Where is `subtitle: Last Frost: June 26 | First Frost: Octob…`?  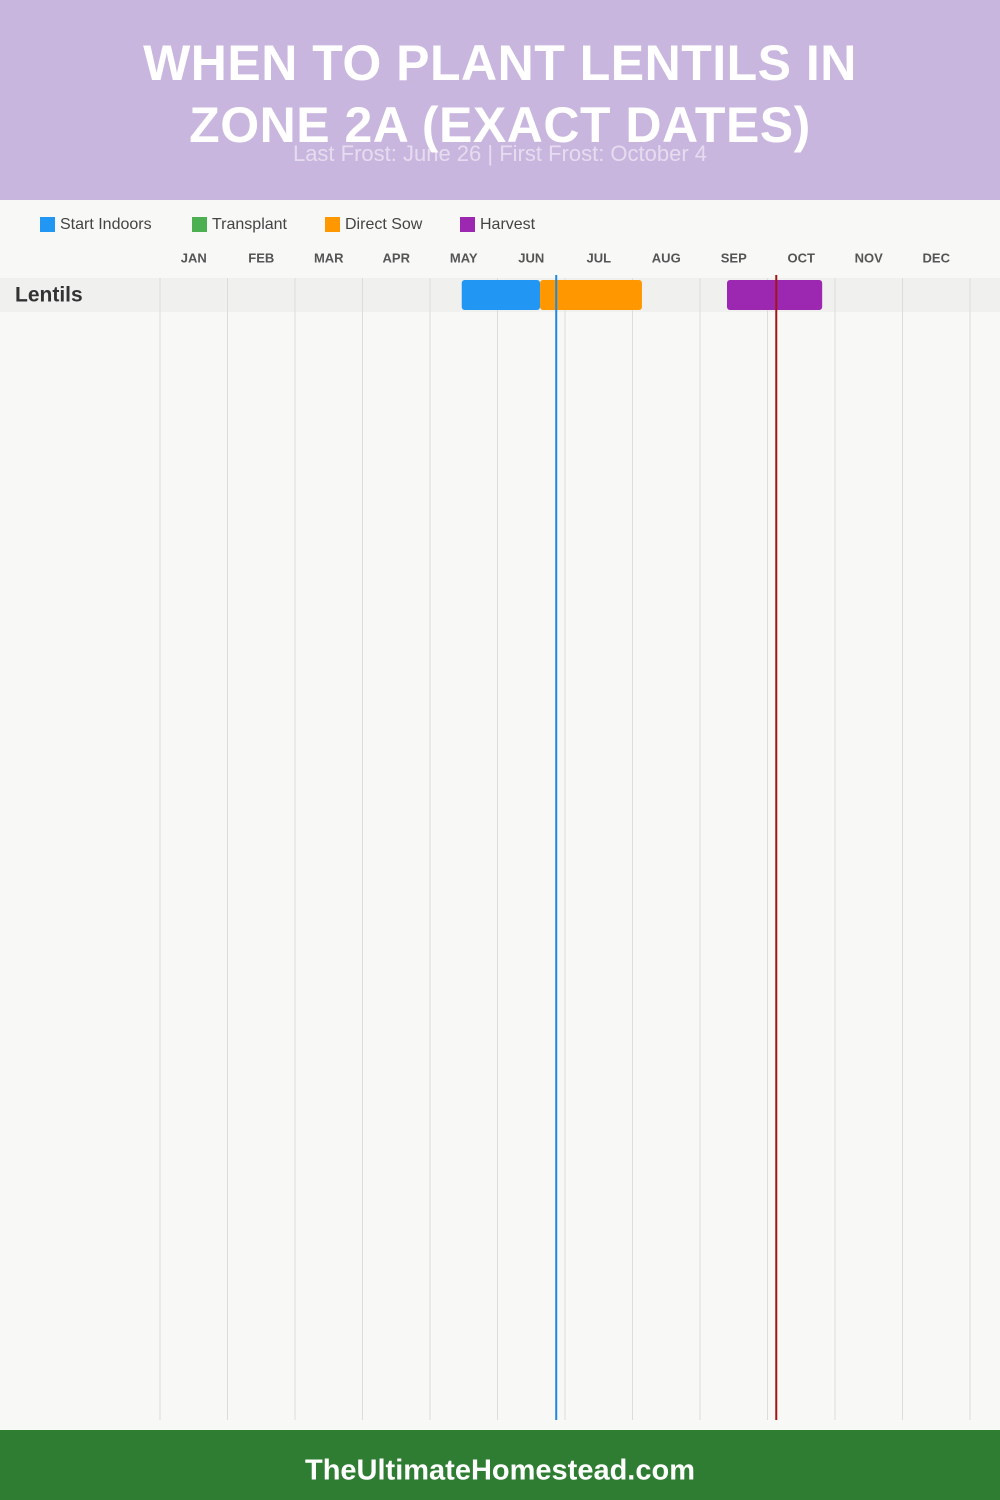
subtitle: Last Frost: June 26 | First Frost: Octob… is located at coordinates (500, 153).